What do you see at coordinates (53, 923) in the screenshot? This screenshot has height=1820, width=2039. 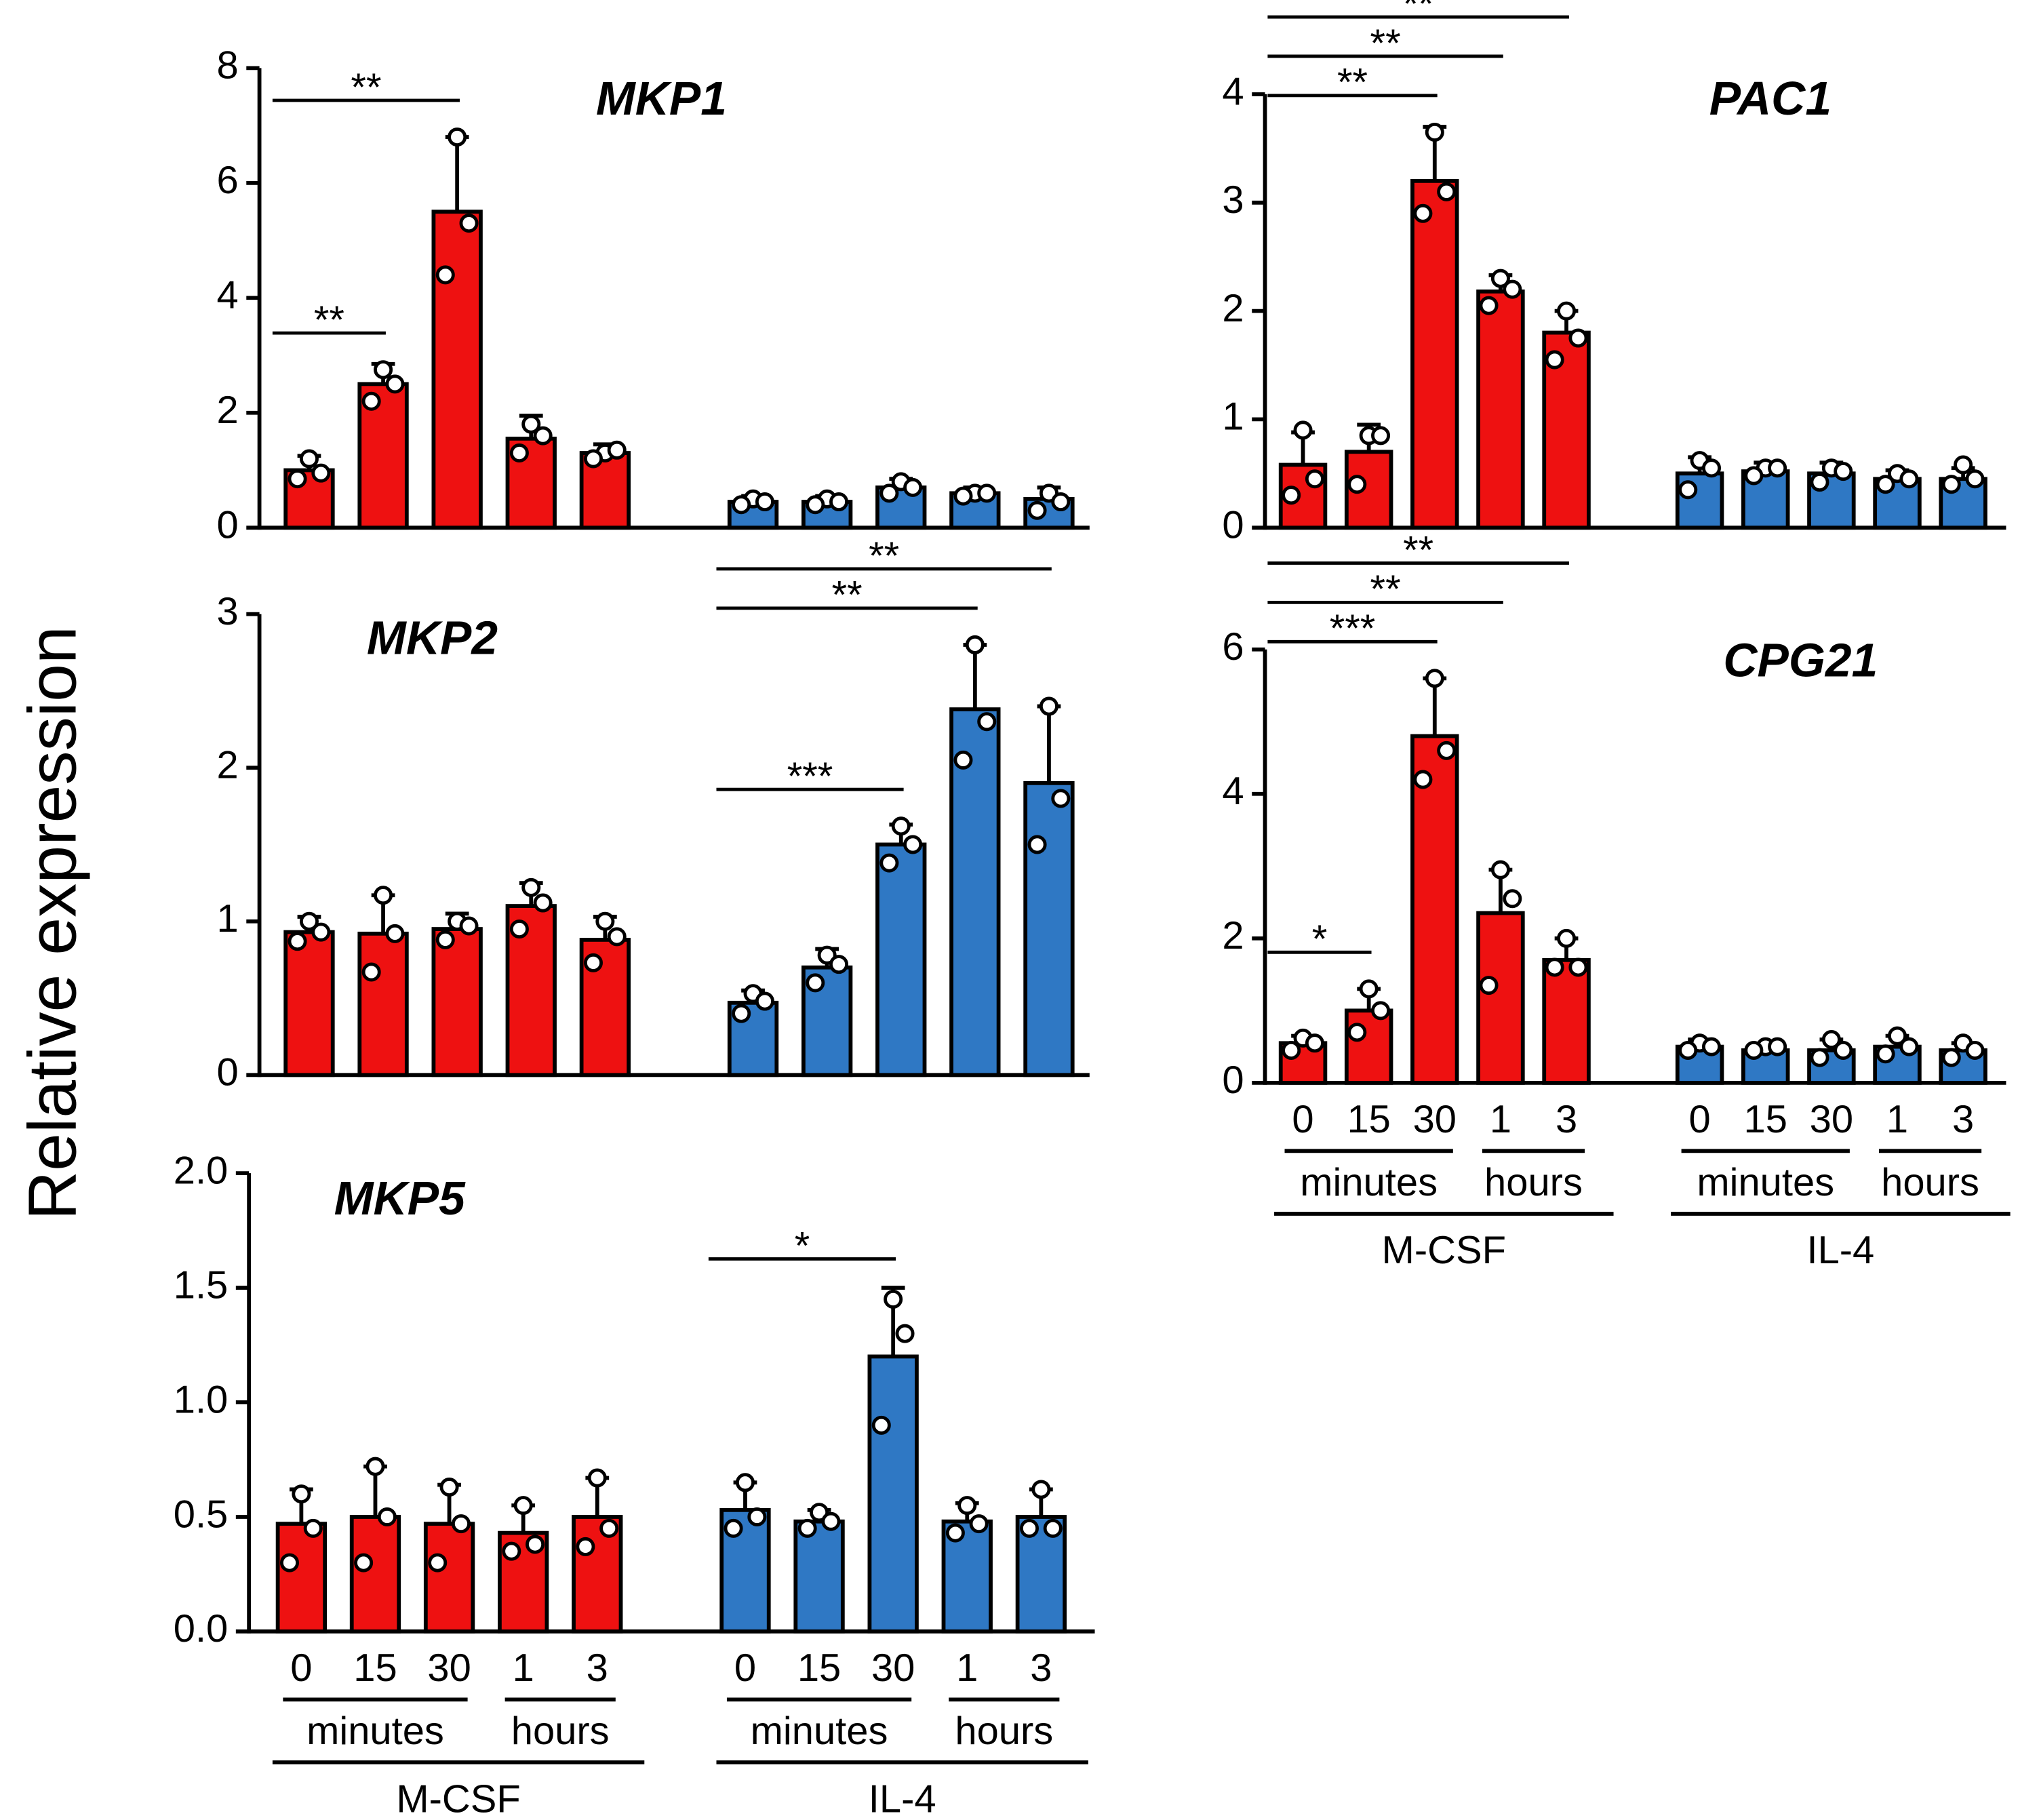 I see `y-axis-label: Relative expression` at bounding box center [53, 923].